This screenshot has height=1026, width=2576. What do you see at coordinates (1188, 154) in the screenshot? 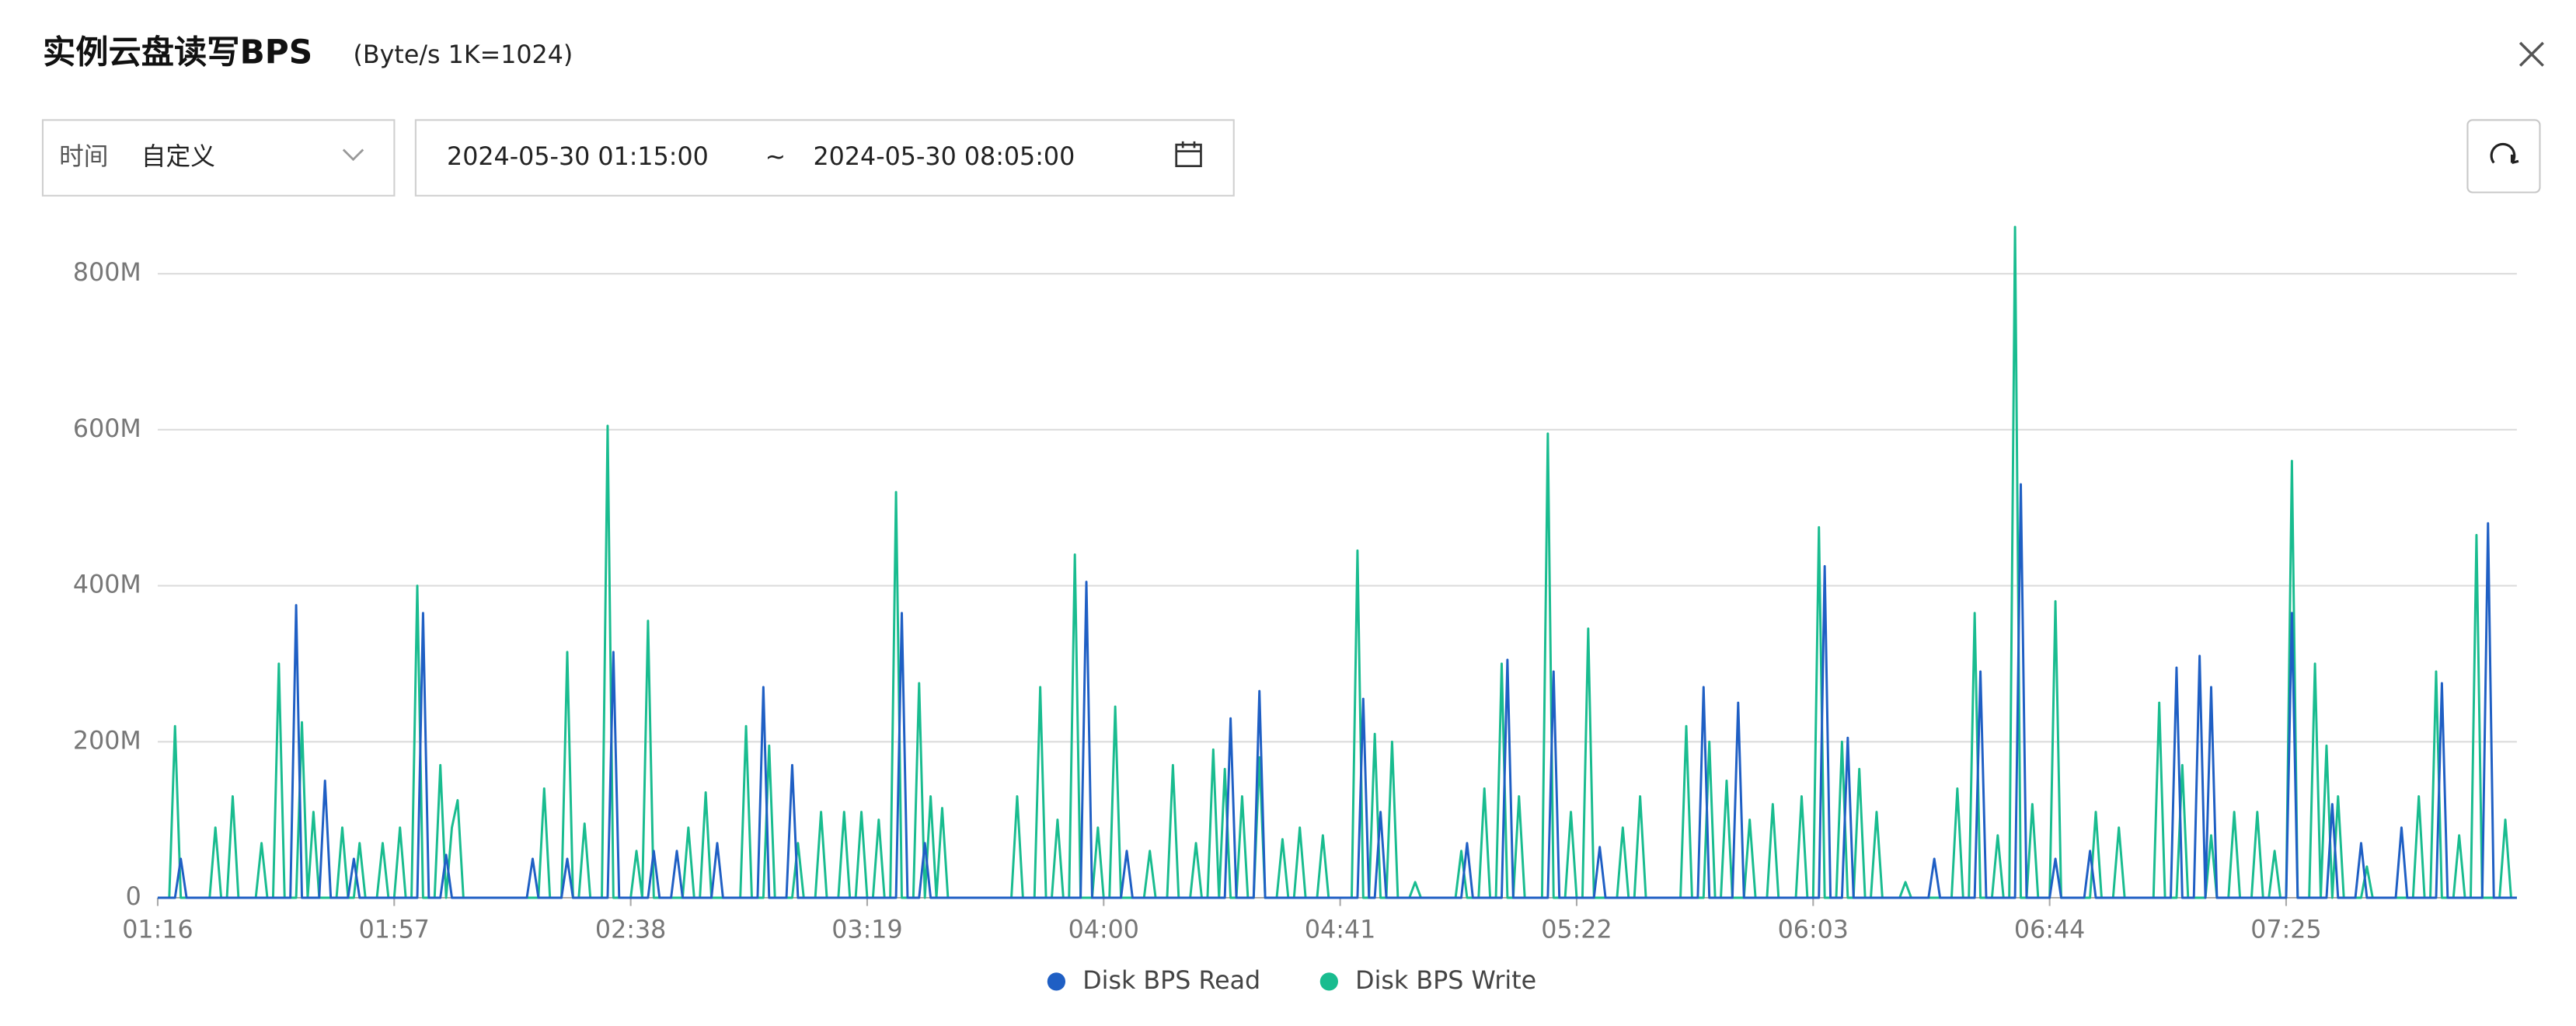
I see `calendar-icon` at bounding box center [1188, 154].